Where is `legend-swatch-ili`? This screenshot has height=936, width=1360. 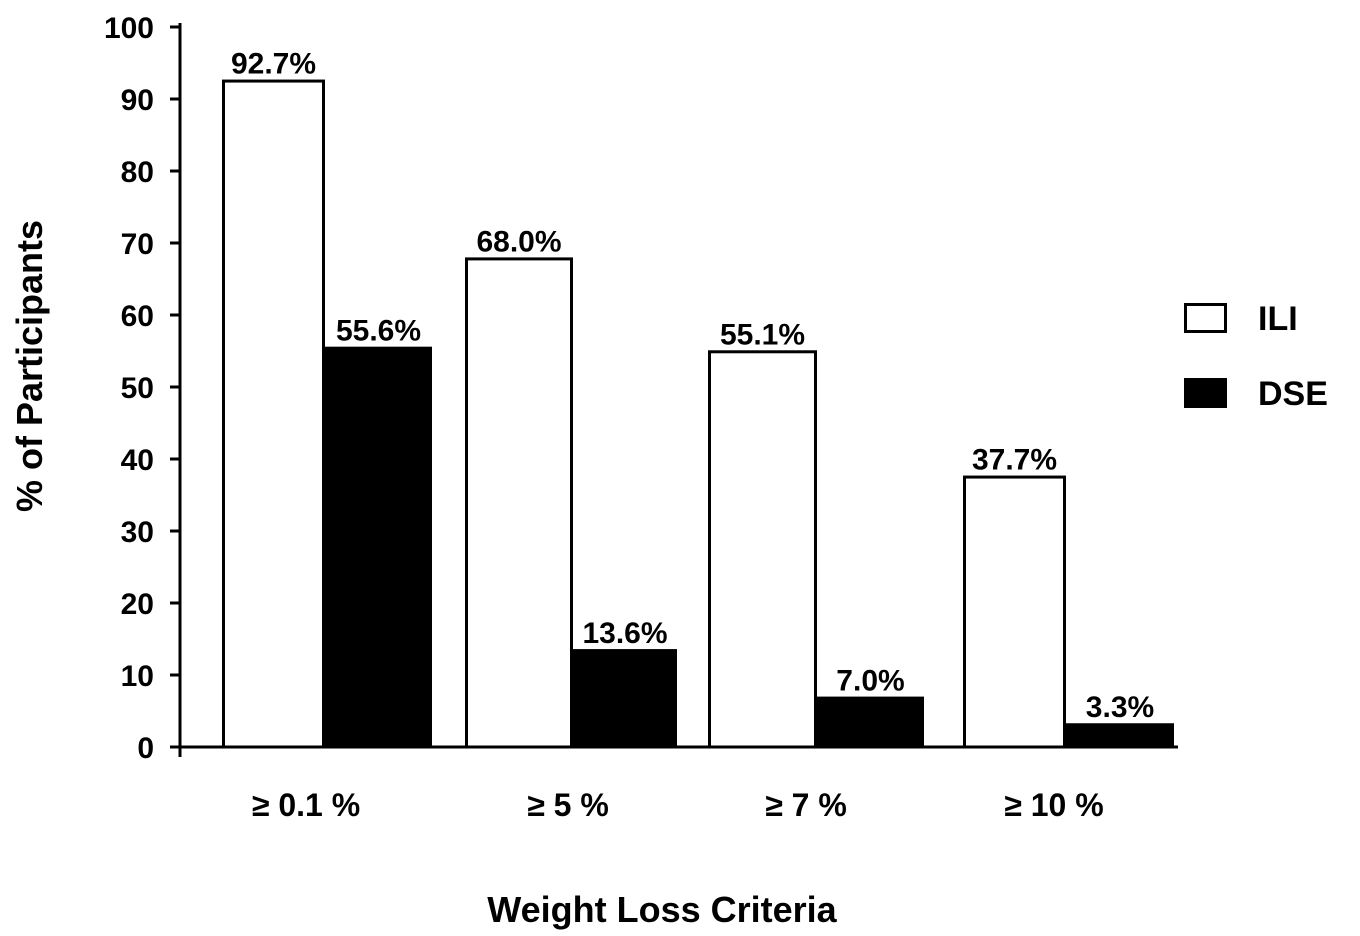 legend-swatch-ili is located at coordinates (1205, 318).